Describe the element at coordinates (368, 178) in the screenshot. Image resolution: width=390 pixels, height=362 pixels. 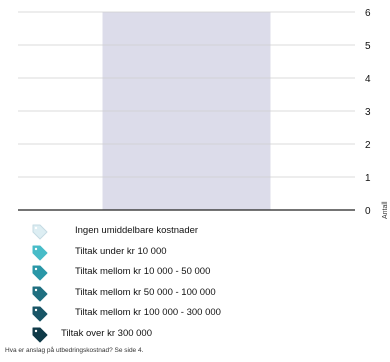
I see `y-tick-label: 1` at that location.